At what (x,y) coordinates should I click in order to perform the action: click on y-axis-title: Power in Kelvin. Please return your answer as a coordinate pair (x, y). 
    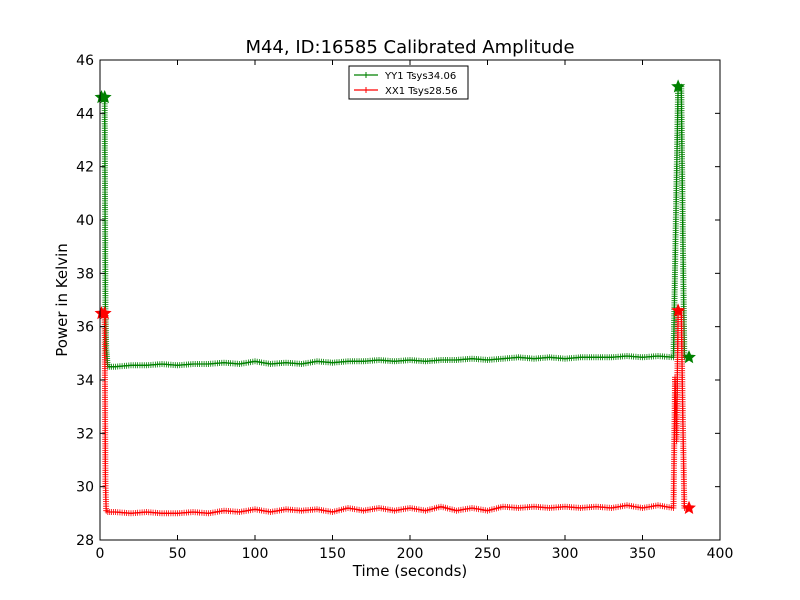
    Looking at the image, I should click on (62, 300).